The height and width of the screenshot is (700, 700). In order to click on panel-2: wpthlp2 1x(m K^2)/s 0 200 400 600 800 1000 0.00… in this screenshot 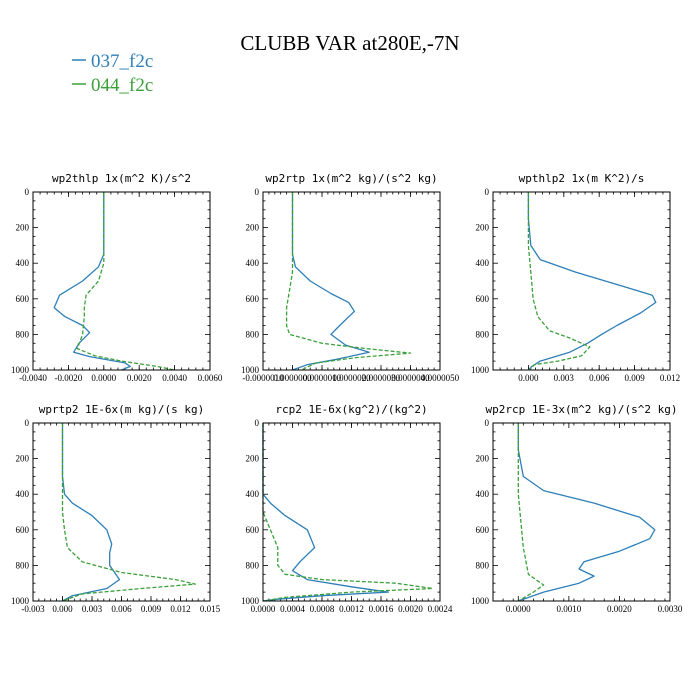, I will do `click(575, 277)`.